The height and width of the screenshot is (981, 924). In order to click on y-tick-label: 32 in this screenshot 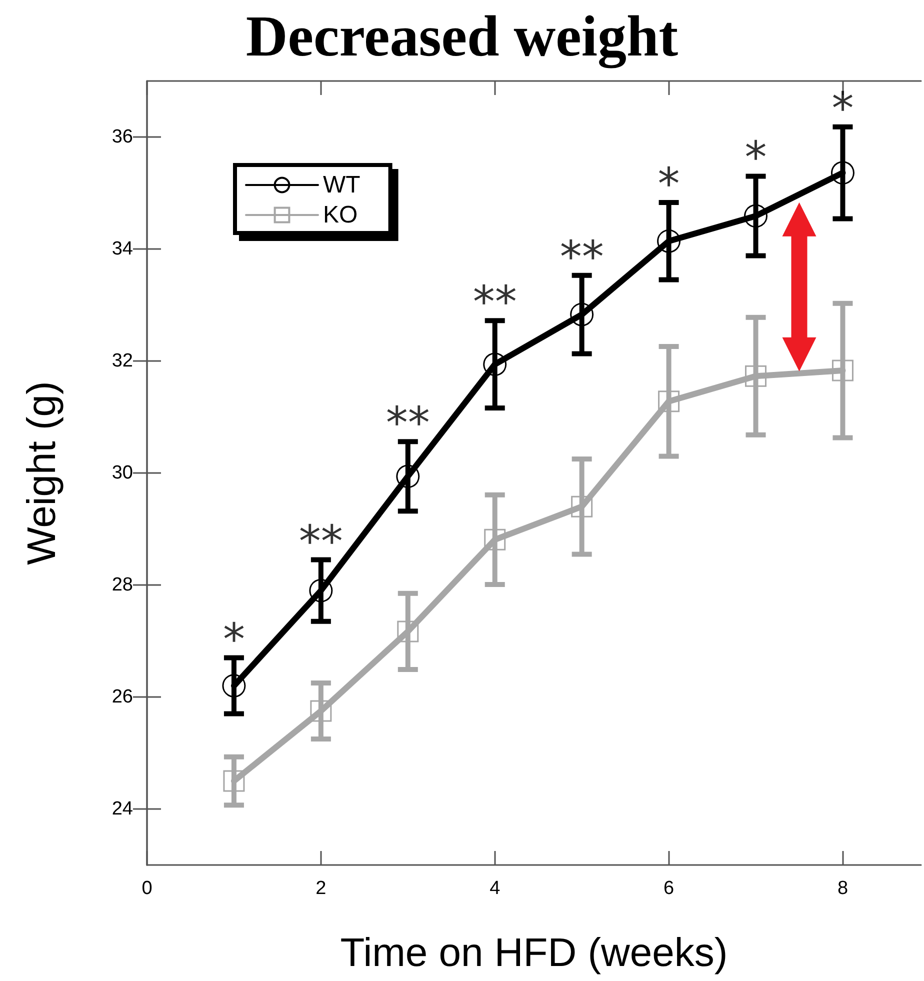, I will do `click(122, 361)`.